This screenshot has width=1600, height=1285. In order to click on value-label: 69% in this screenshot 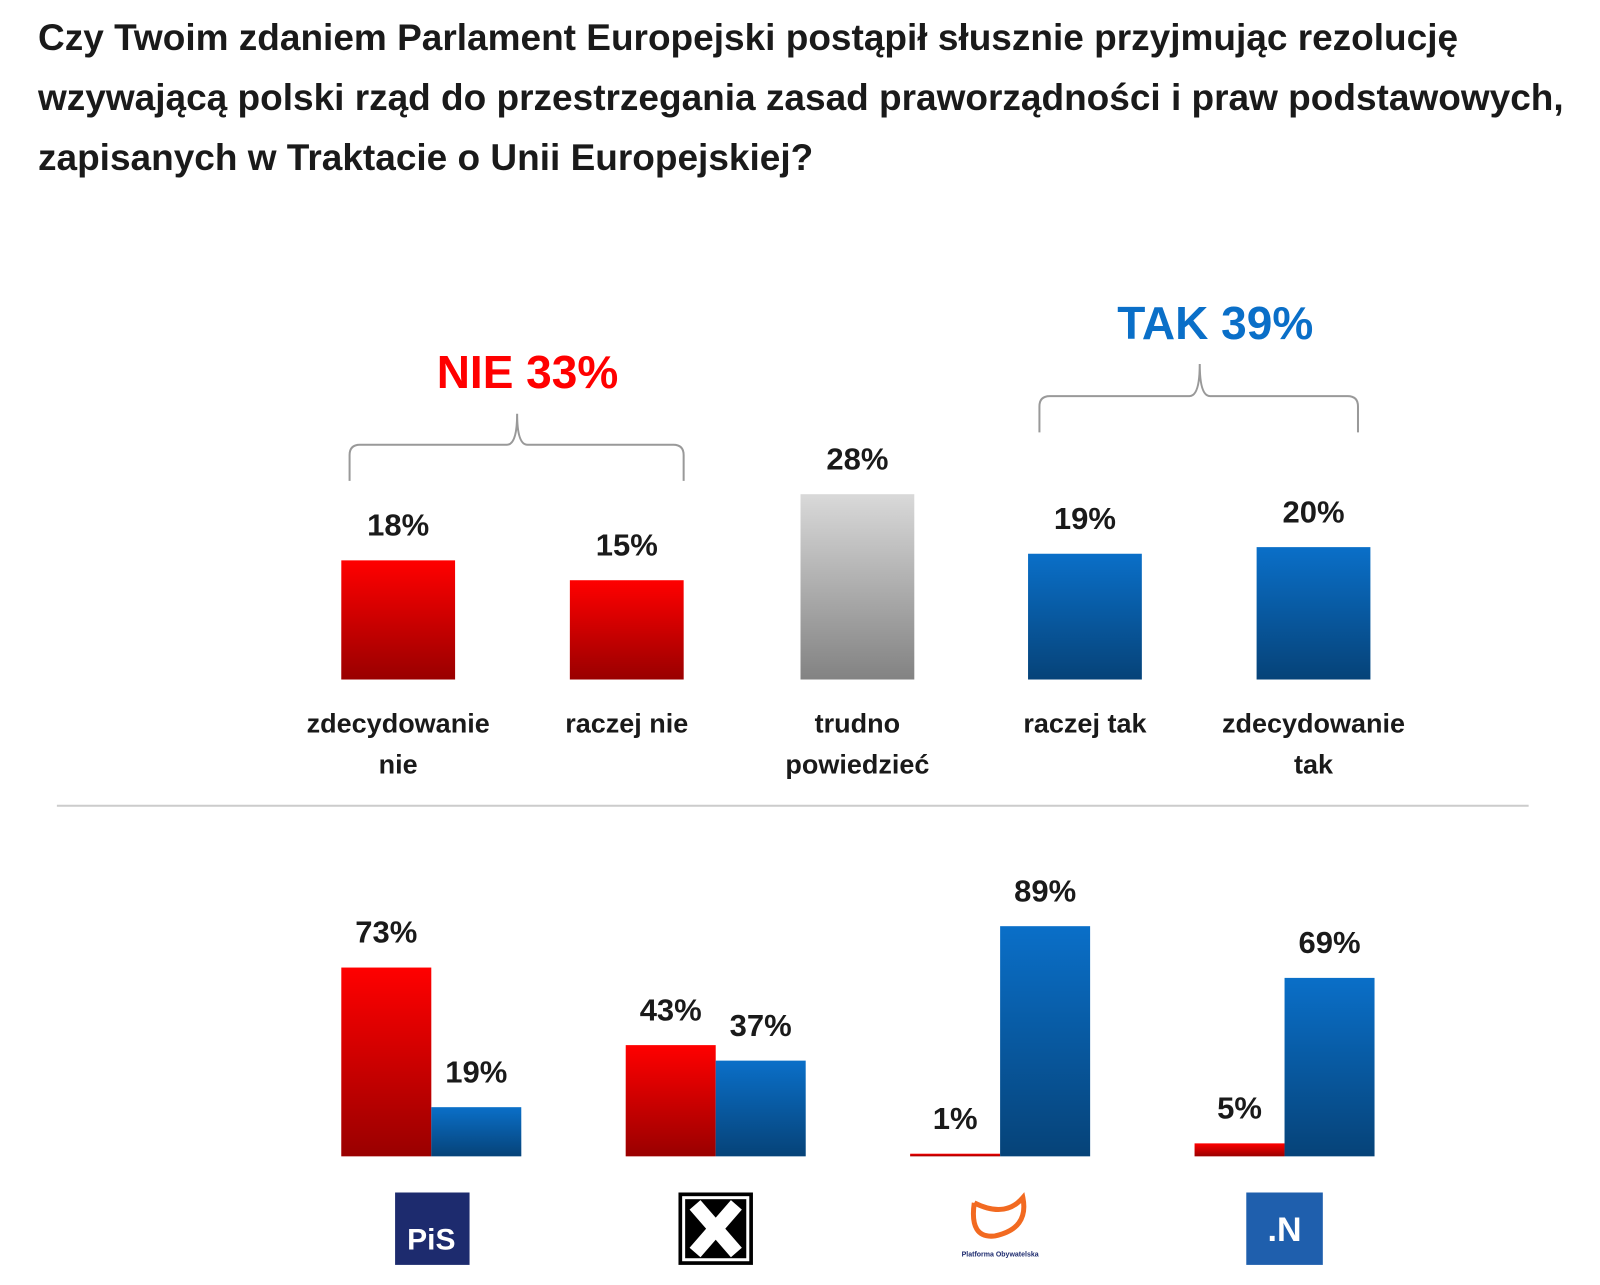, I will do `click(1330, 942)`.